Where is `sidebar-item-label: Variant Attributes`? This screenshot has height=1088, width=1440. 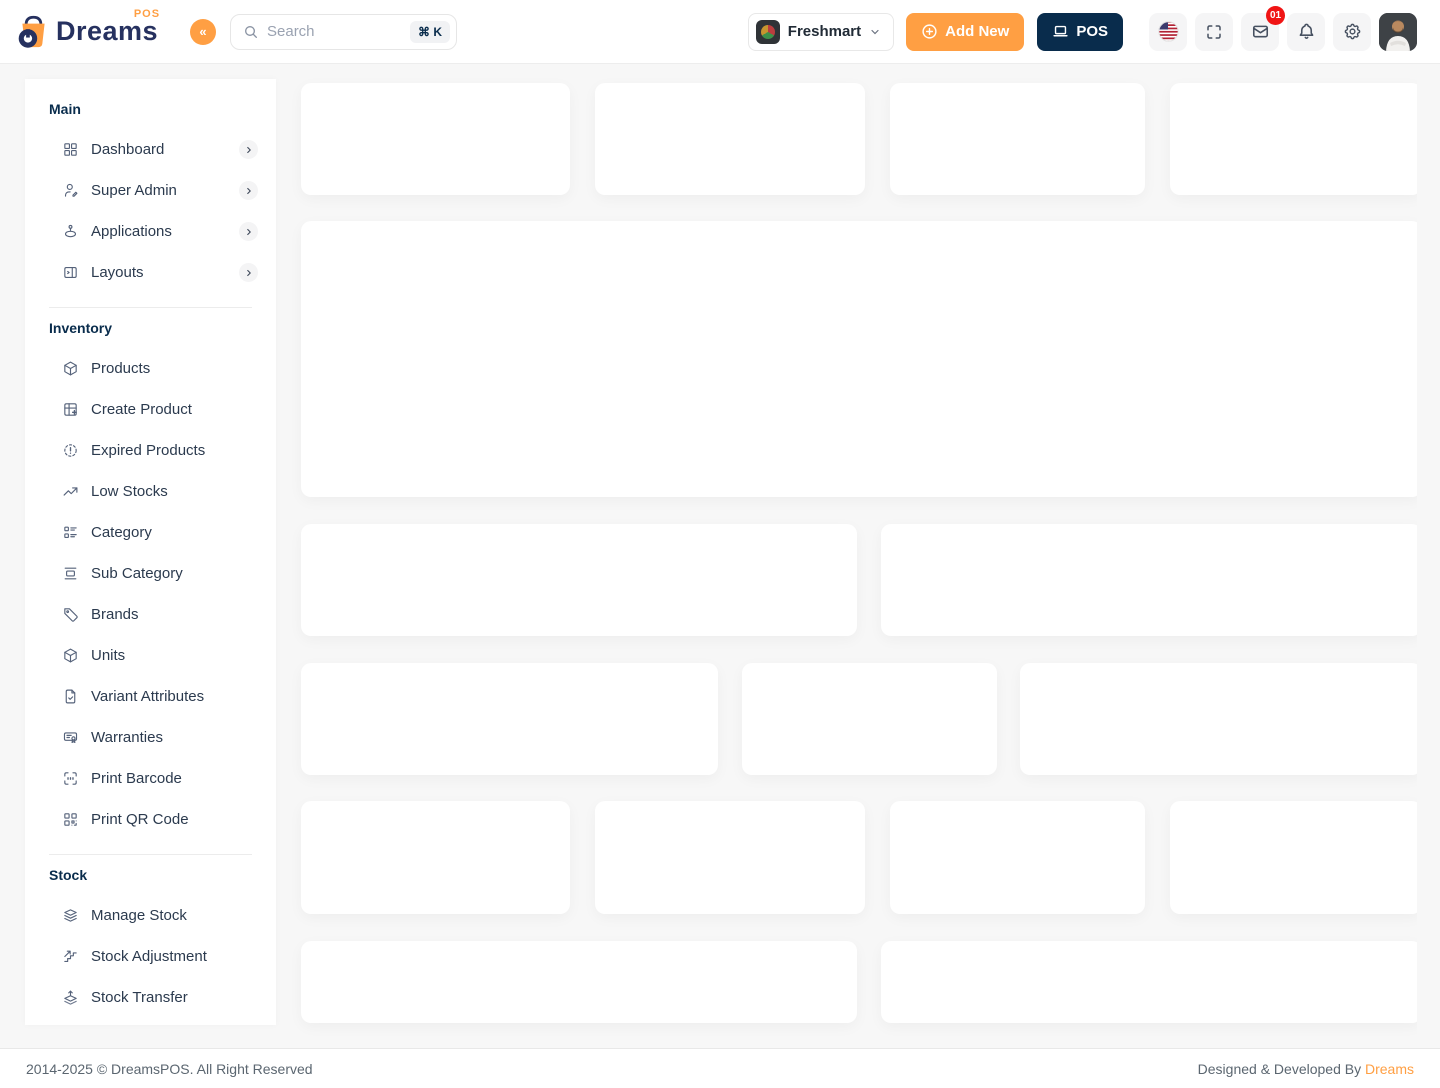 sidebar-item-label: Variant Attributes is located at coordinates (148, 696).